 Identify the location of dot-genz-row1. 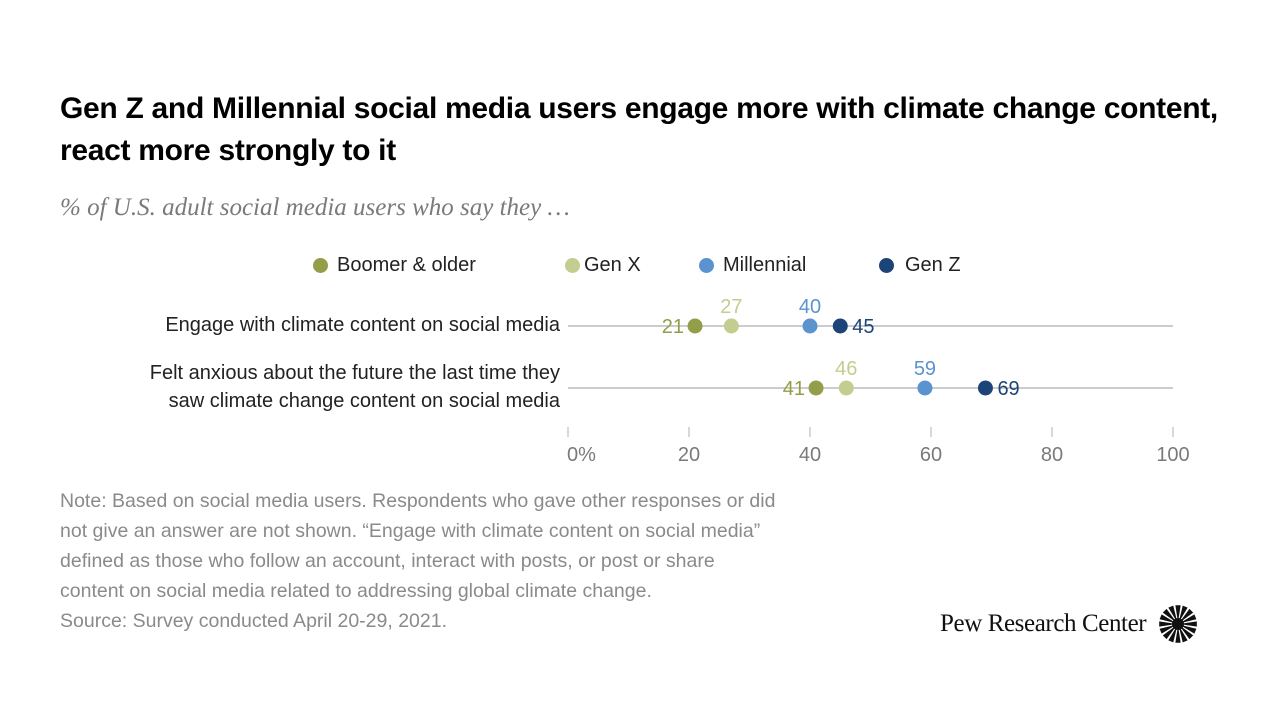
(840, 326).